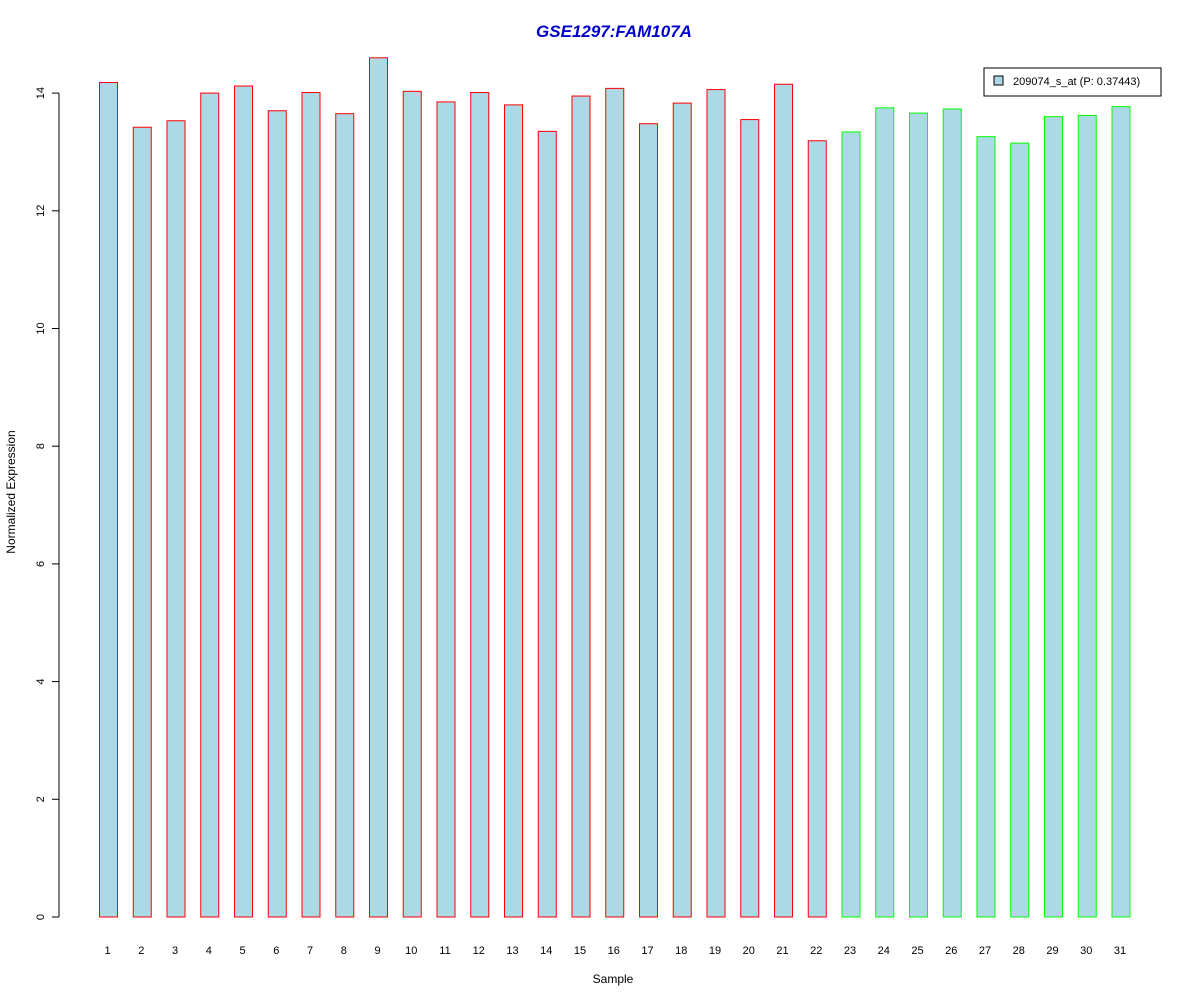  I want to click on x-tick-label: 15, so click(580, 951).